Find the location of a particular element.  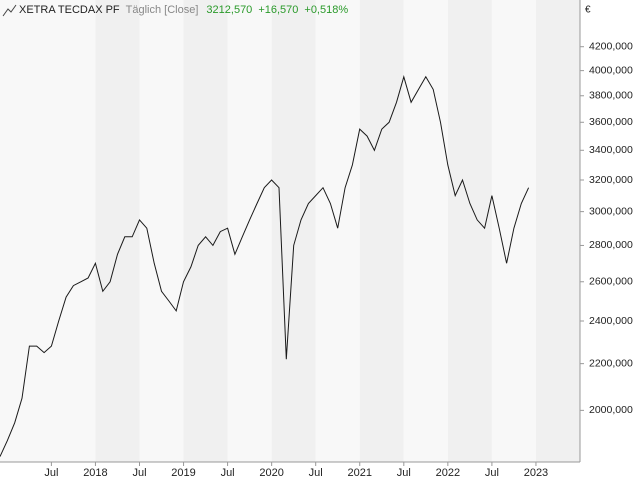

y-tick-label: 2000,000 is located at coordinates (611, 410).